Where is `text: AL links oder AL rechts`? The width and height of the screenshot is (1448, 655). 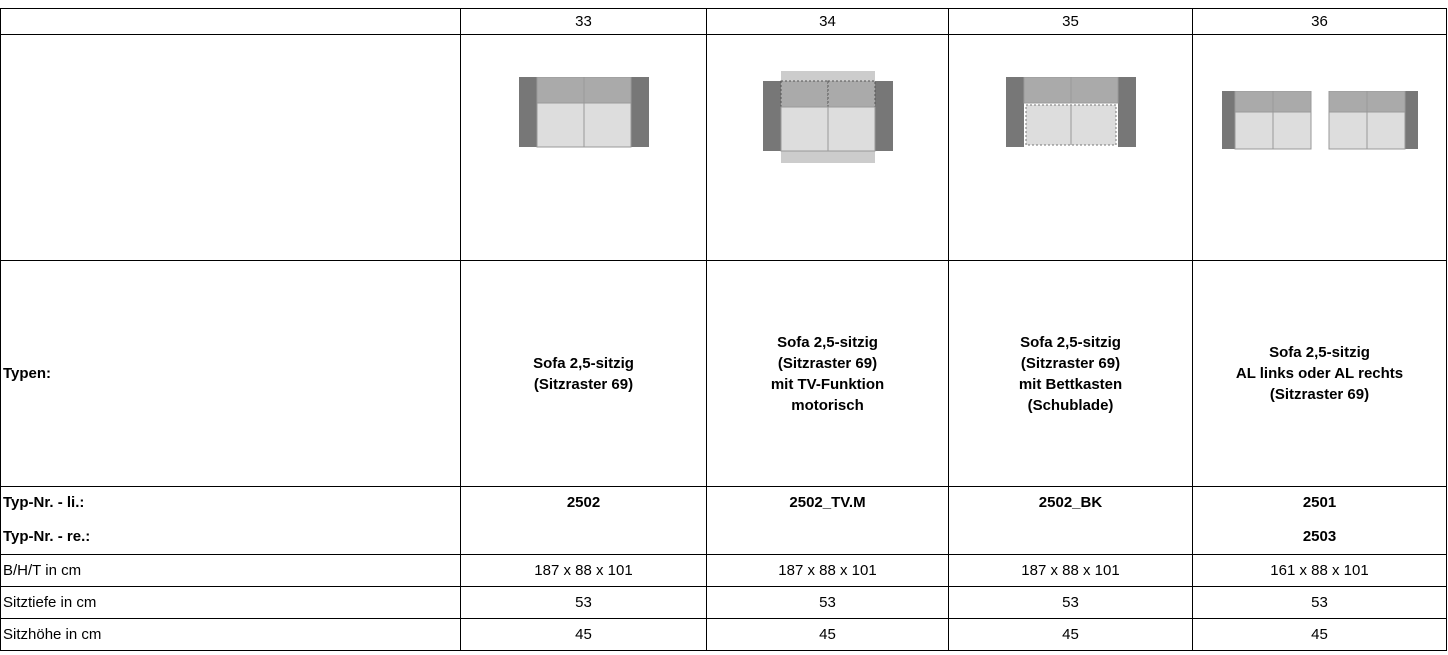
text: AL links oder AL rechts is located at coordinates (1319, 373).